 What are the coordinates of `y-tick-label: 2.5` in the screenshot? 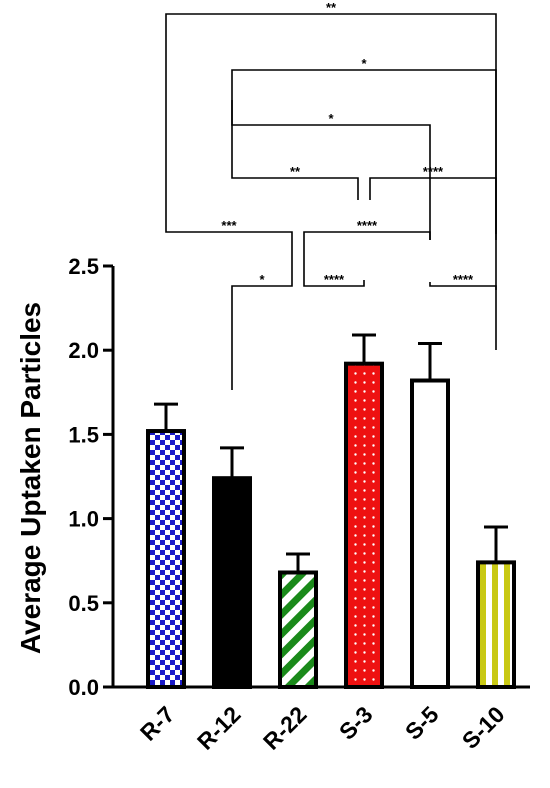 It's located at (83, 266).